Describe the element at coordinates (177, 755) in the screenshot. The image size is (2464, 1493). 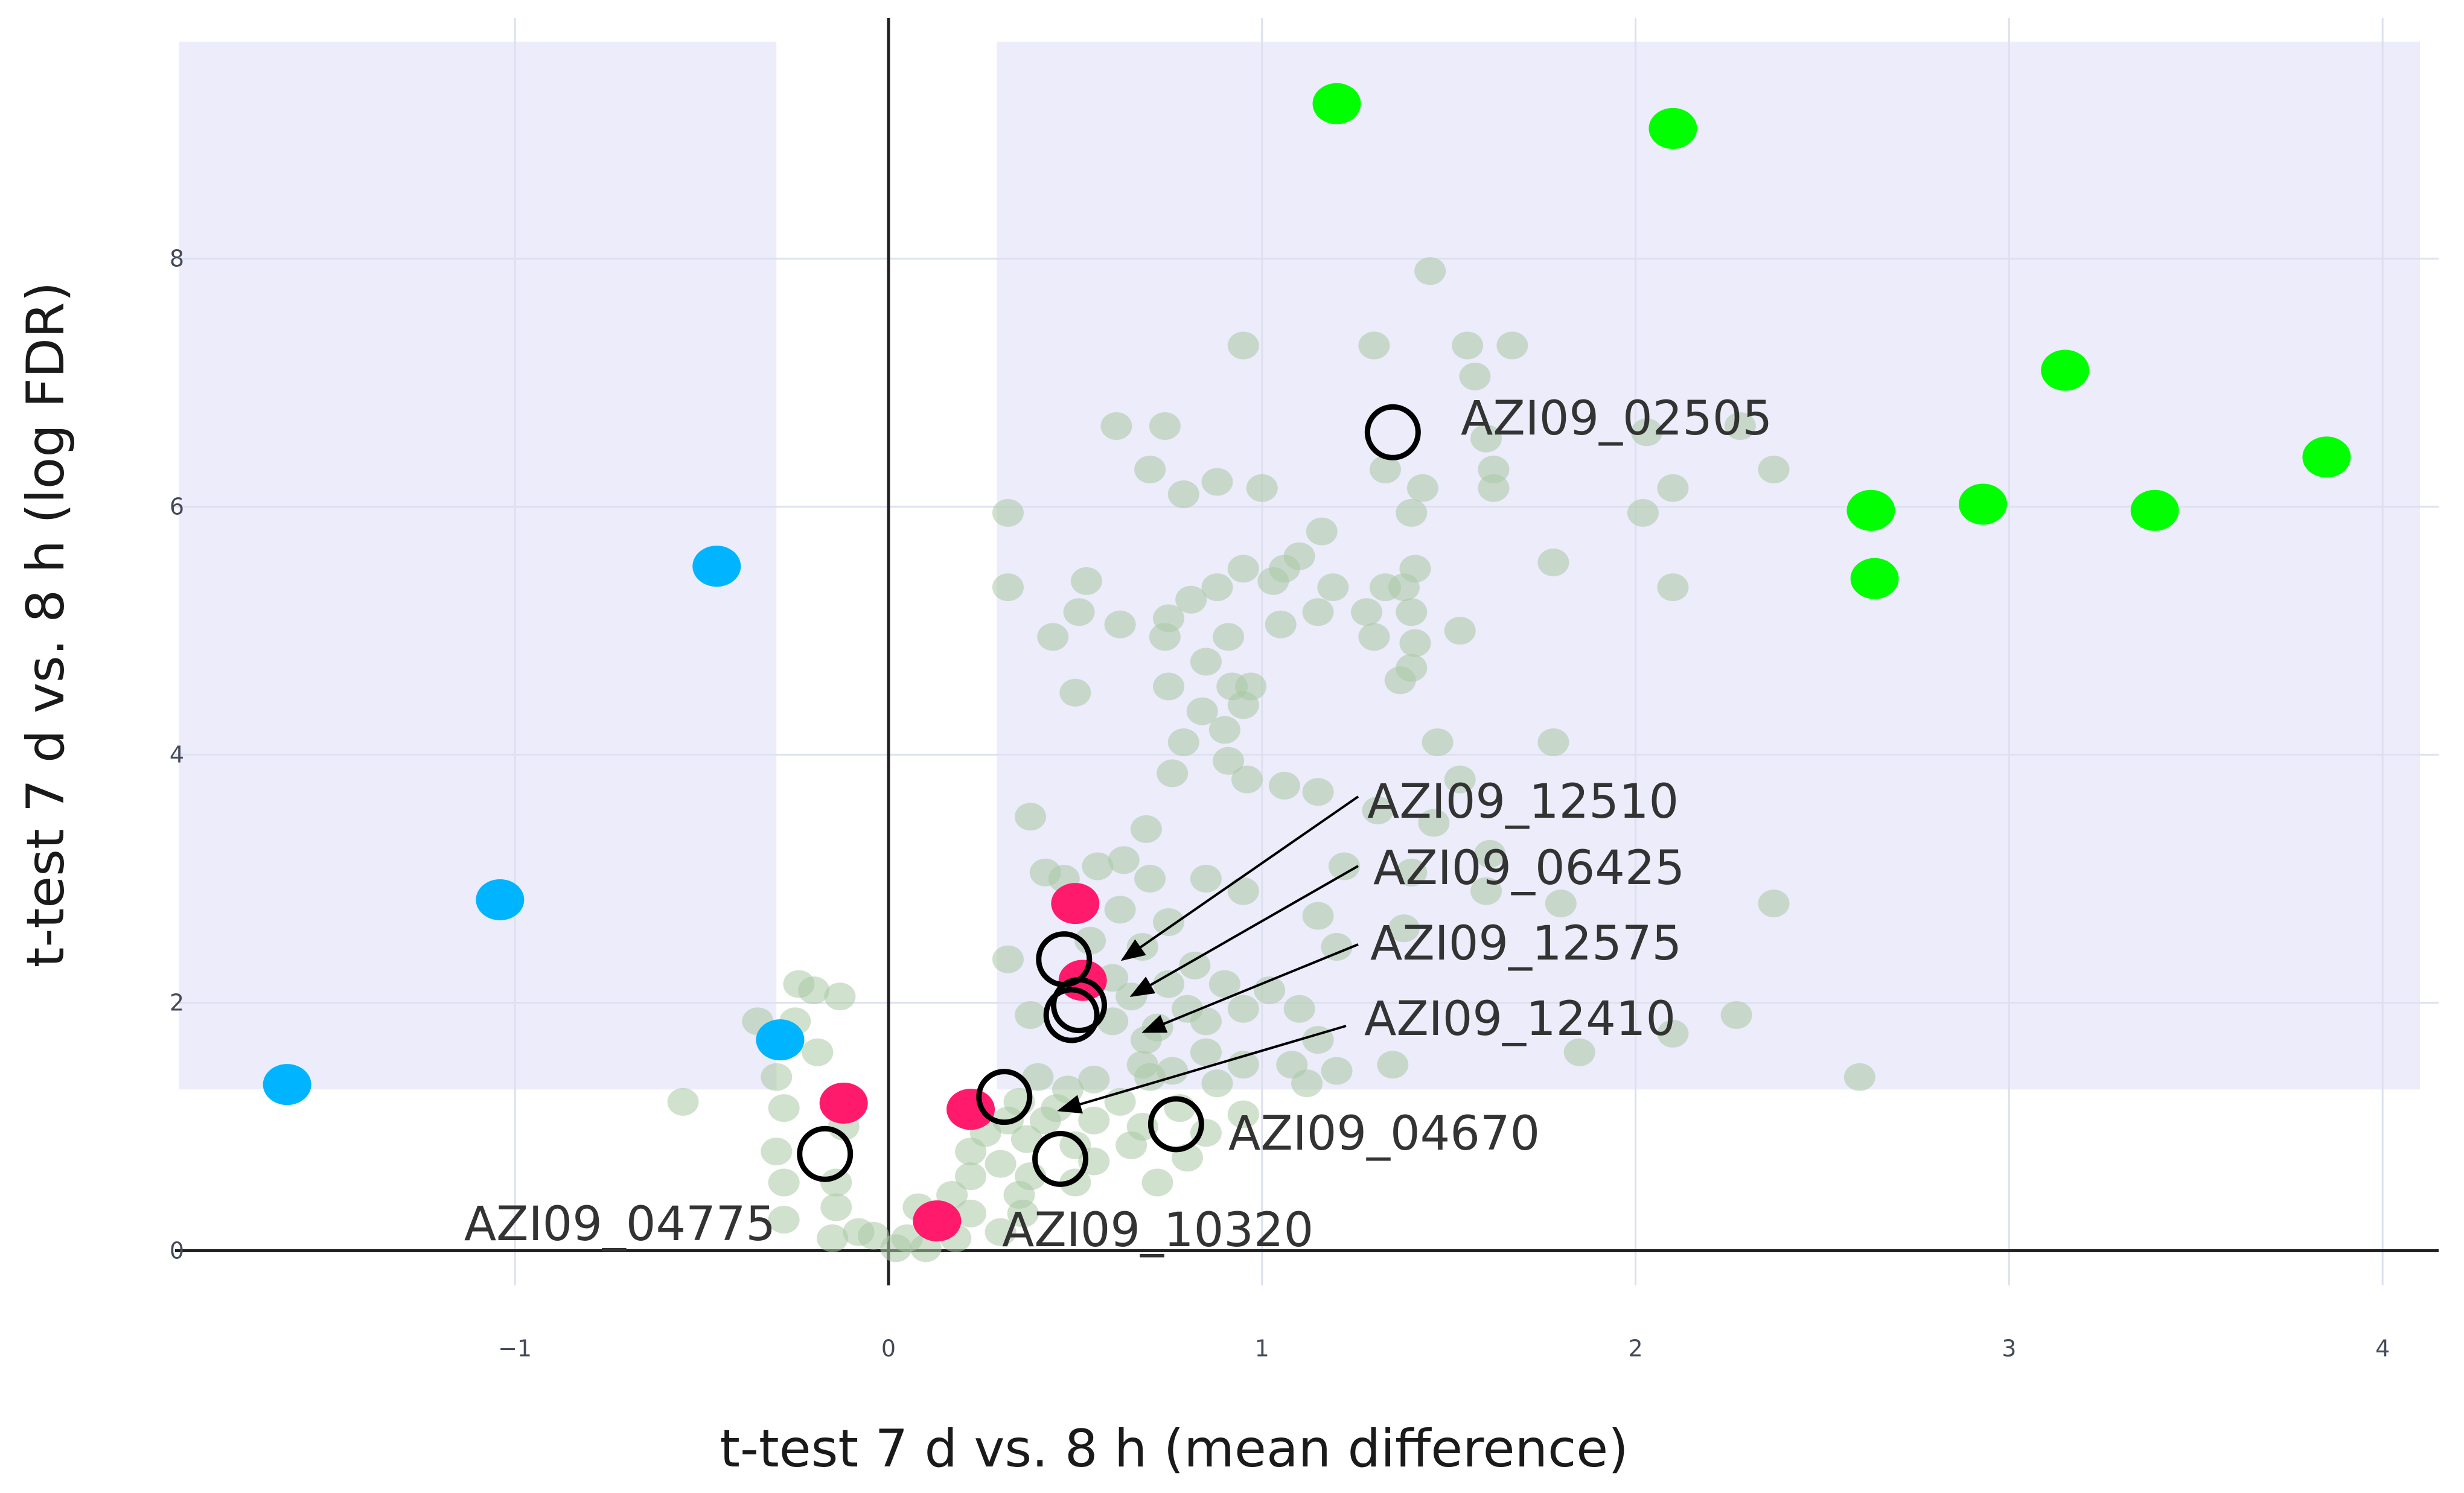
I see `y-tick-label: 4` at that location.